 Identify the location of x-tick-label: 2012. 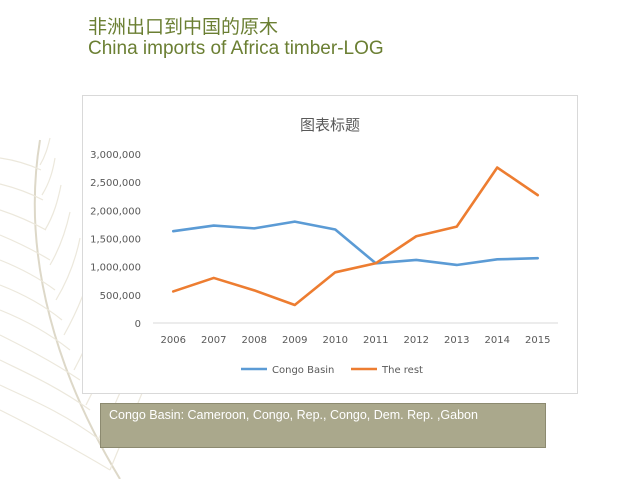
(416, 340).